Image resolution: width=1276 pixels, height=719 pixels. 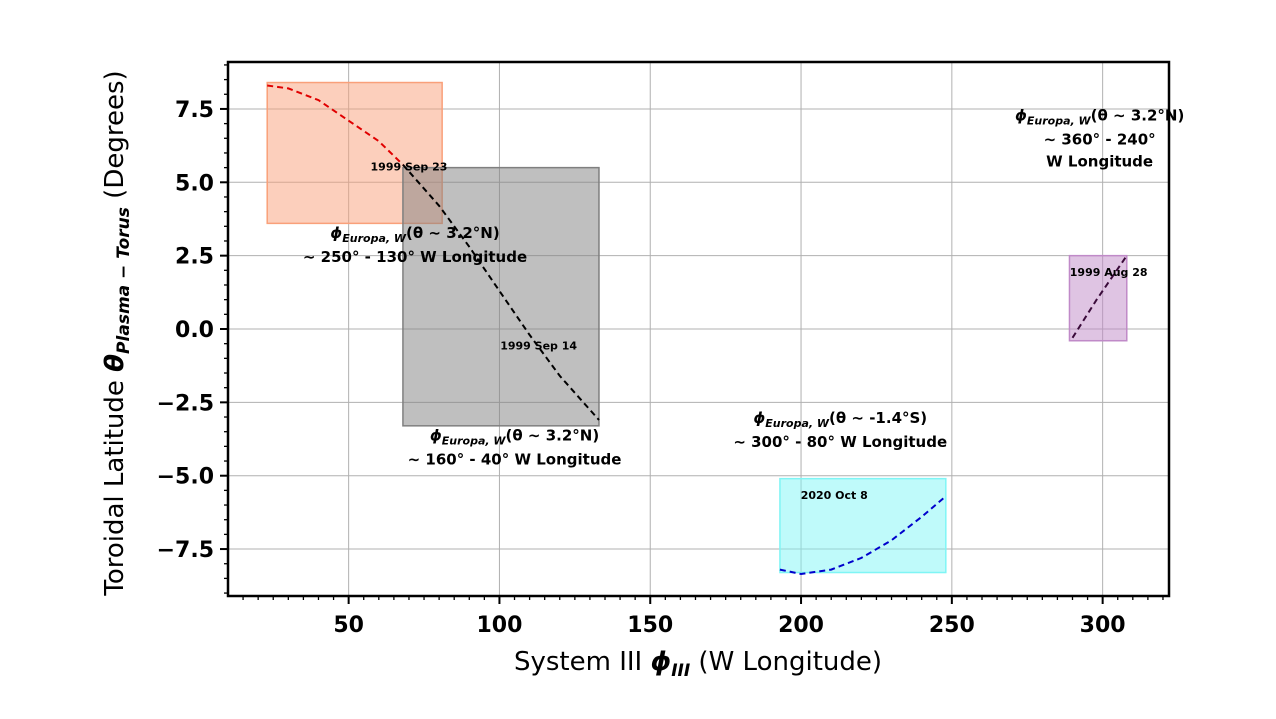 I want to click on x-axis-label: System III ϕIII (W Longitude), so click(x=698, y=664).